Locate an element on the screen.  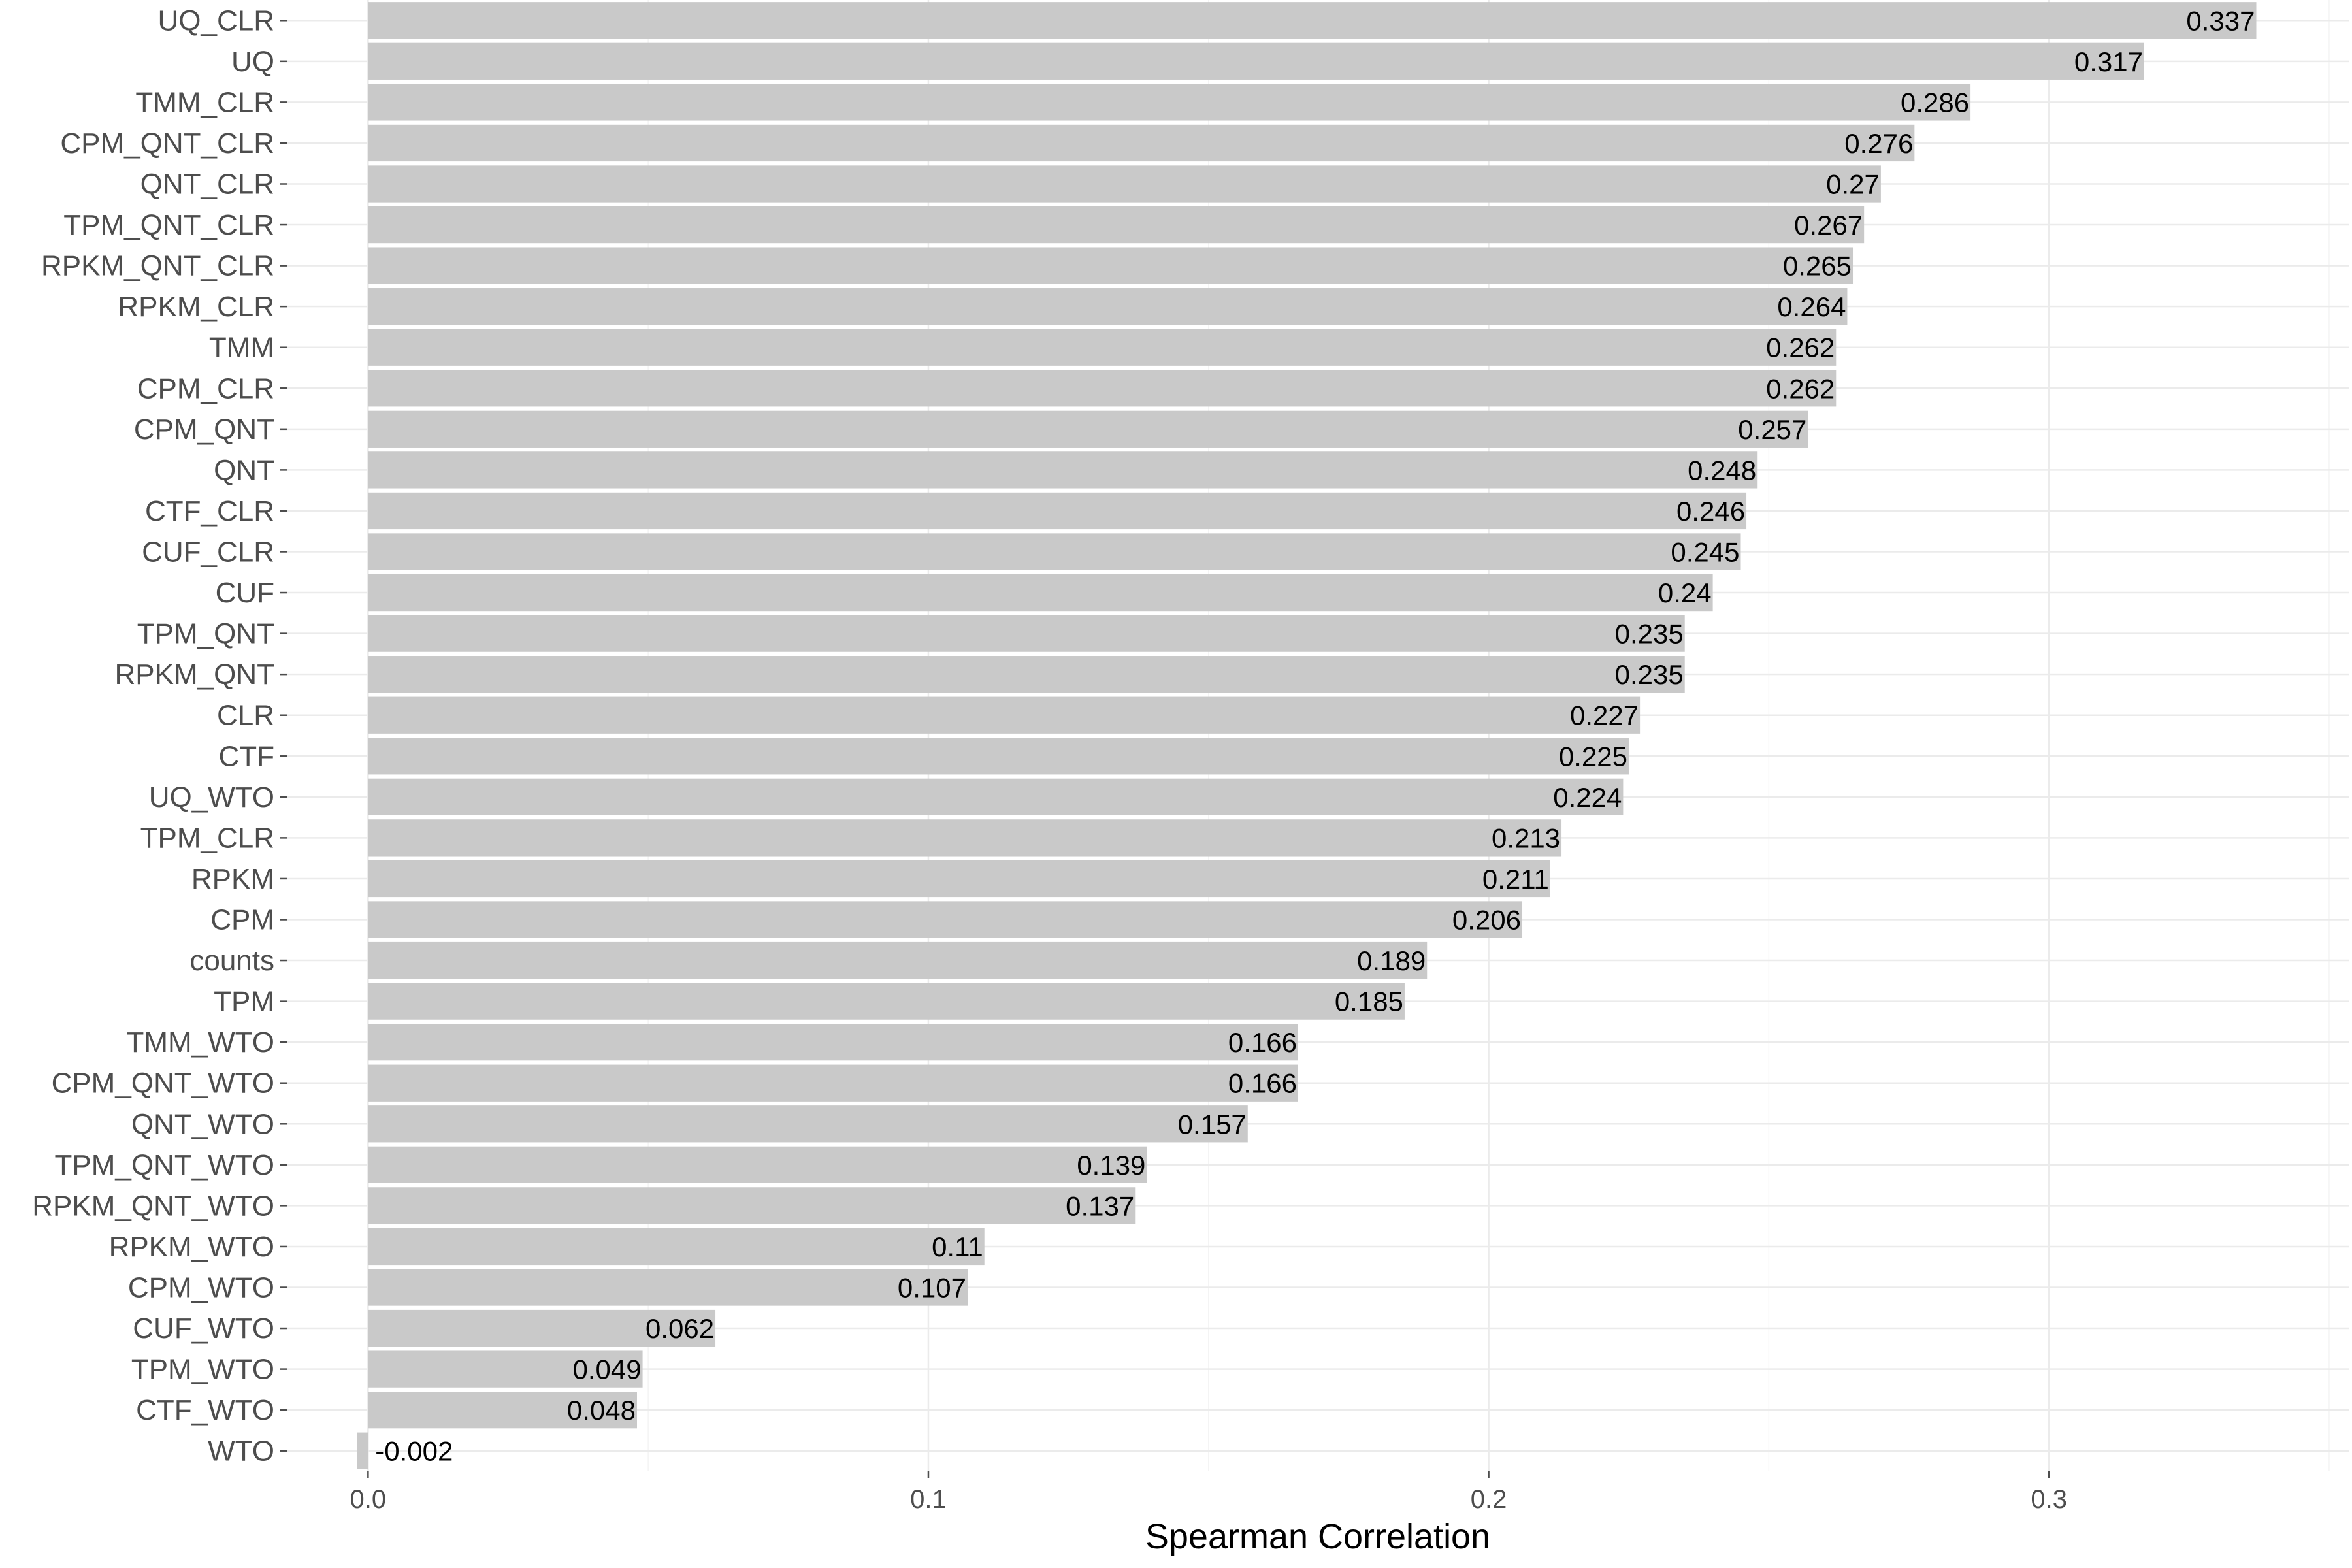
category-label: CPM_QNT is located at coordinates (204, 430).